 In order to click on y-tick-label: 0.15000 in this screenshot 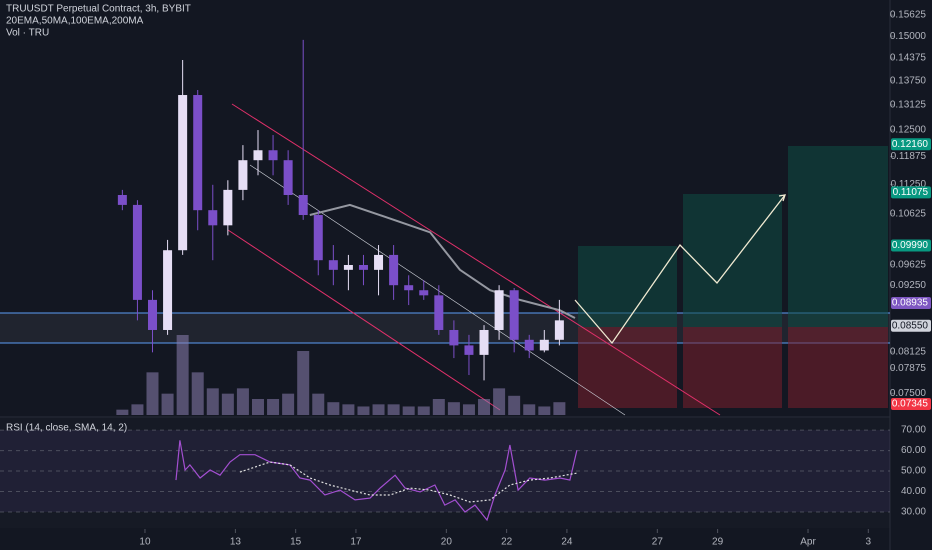, I will do `click(908, 36)`.